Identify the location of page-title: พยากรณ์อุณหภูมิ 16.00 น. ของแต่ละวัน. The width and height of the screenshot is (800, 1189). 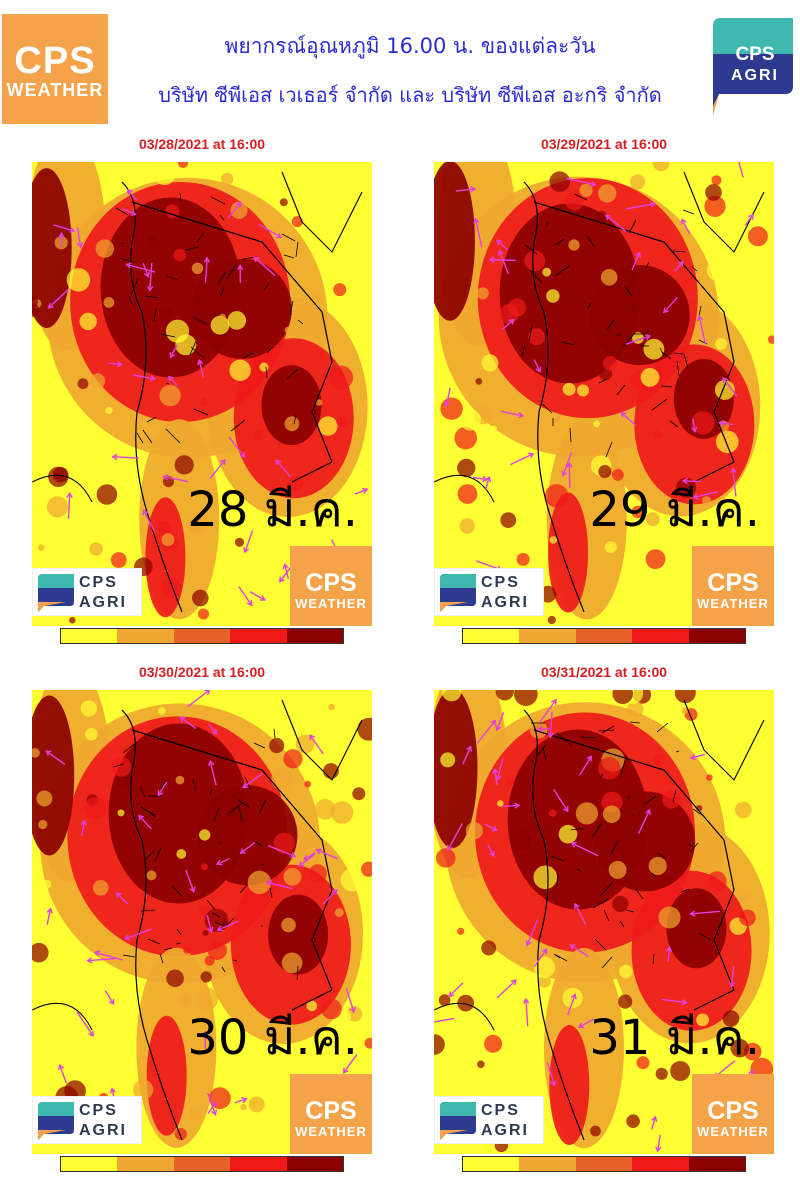
(410, 46).